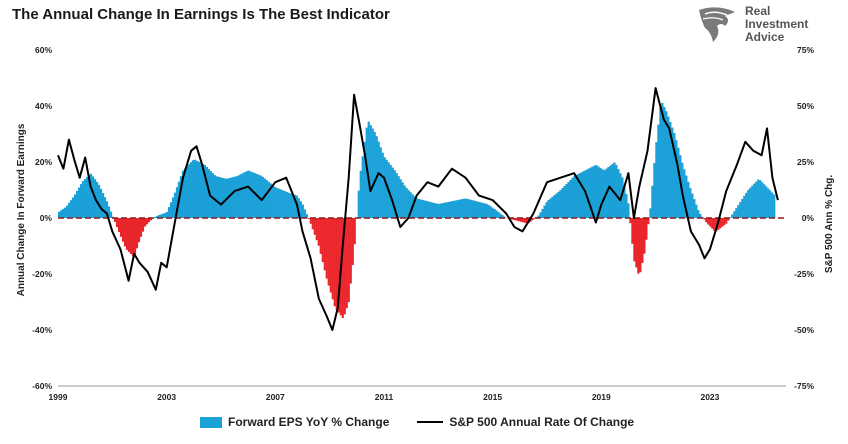 This screenshot has height=444, width=848. Describe the element at coordinates (384, 397) in the screenshot. I see `x-tick-label: 2011` at that location.